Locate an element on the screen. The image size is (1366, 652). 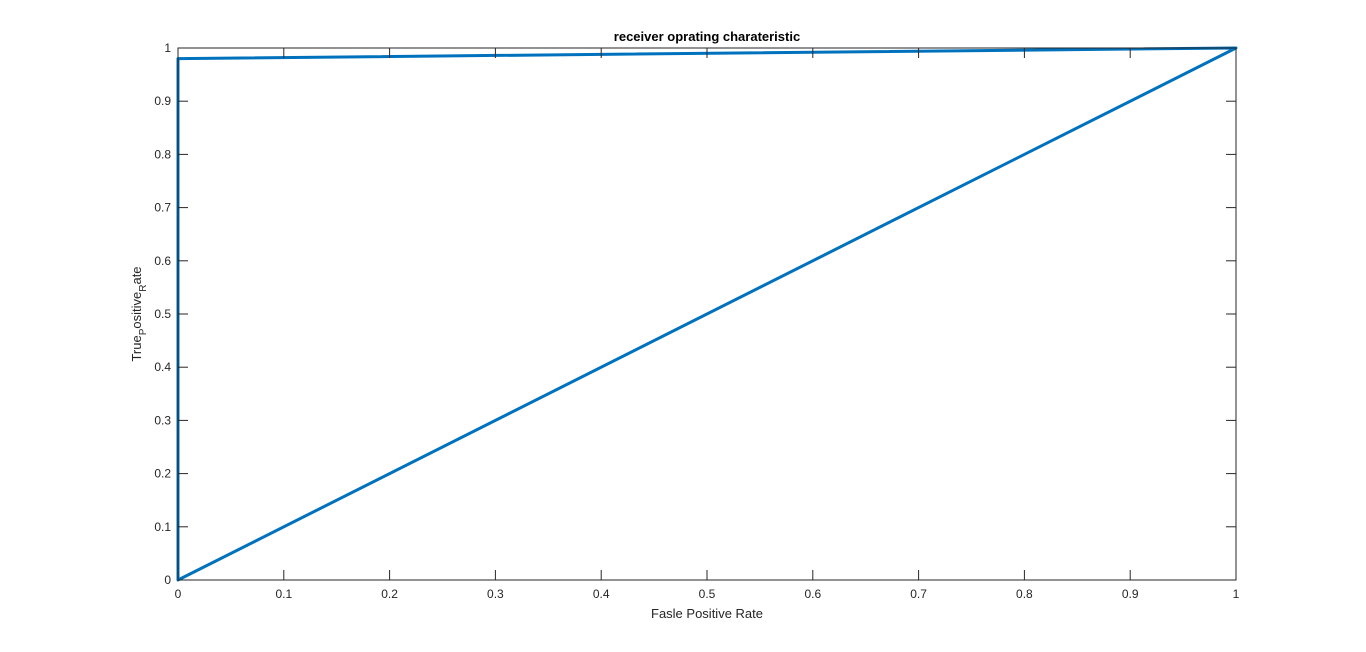
y-tick-label: 0.5 is located at coordinates (162, 314).